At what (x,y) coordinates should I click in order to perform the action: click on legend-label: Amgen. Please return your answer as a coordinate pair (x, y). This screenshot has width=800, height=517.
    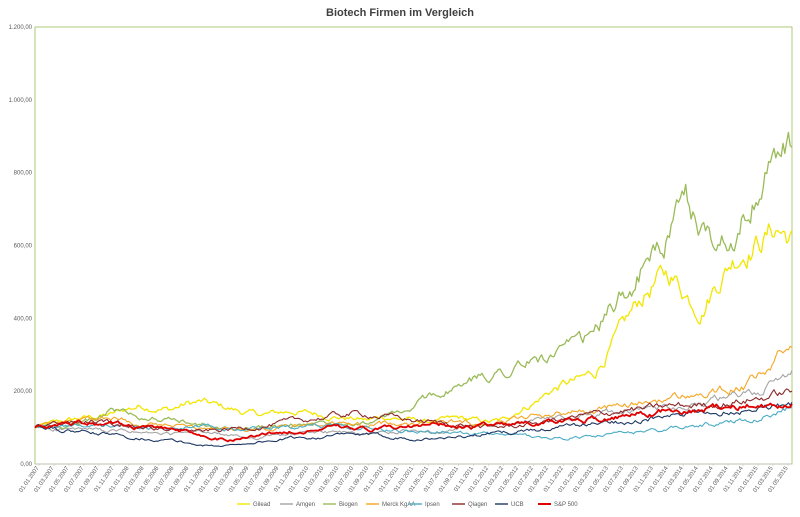
    Looking at the image, I should click on (305, 505).